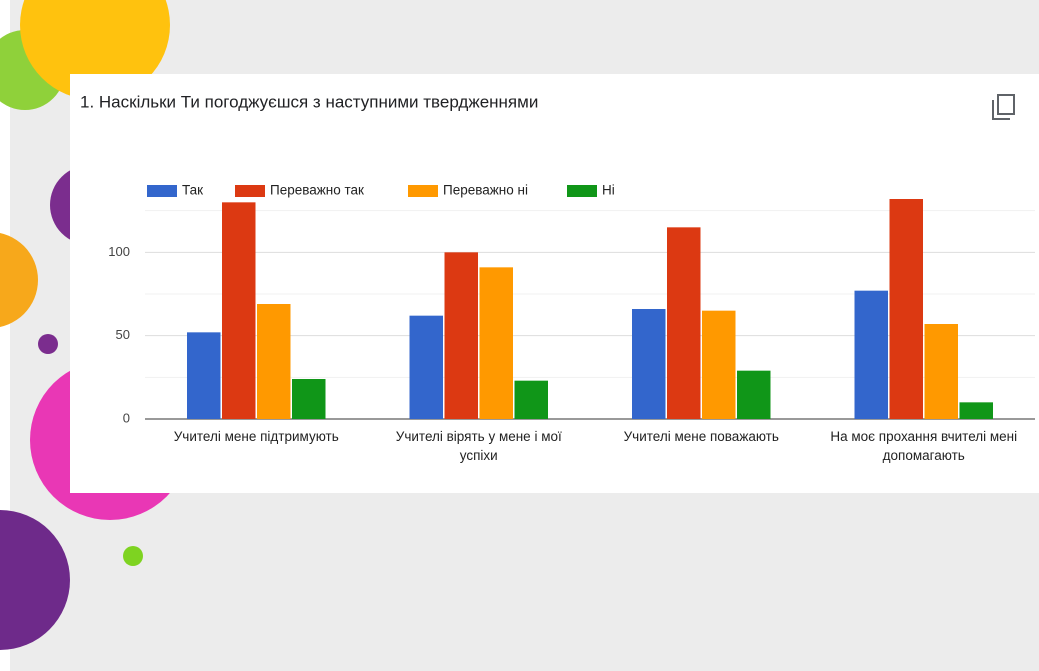  I want to click on x-tick-label: Учителі мене підтримують, so click(256, 436).